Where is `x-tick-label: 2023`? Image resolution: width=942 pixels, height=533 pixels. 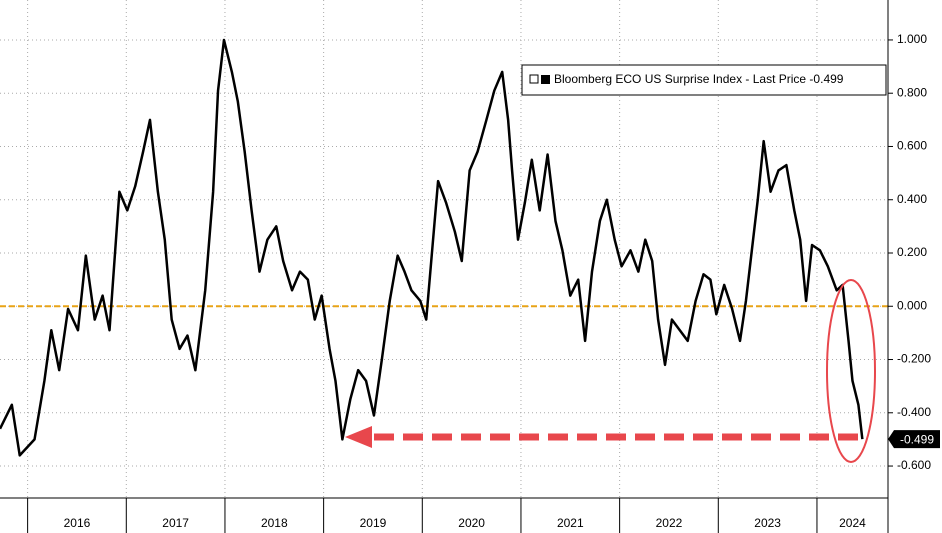
x-tick-label: 2023 is located at coordinates (767, 523).